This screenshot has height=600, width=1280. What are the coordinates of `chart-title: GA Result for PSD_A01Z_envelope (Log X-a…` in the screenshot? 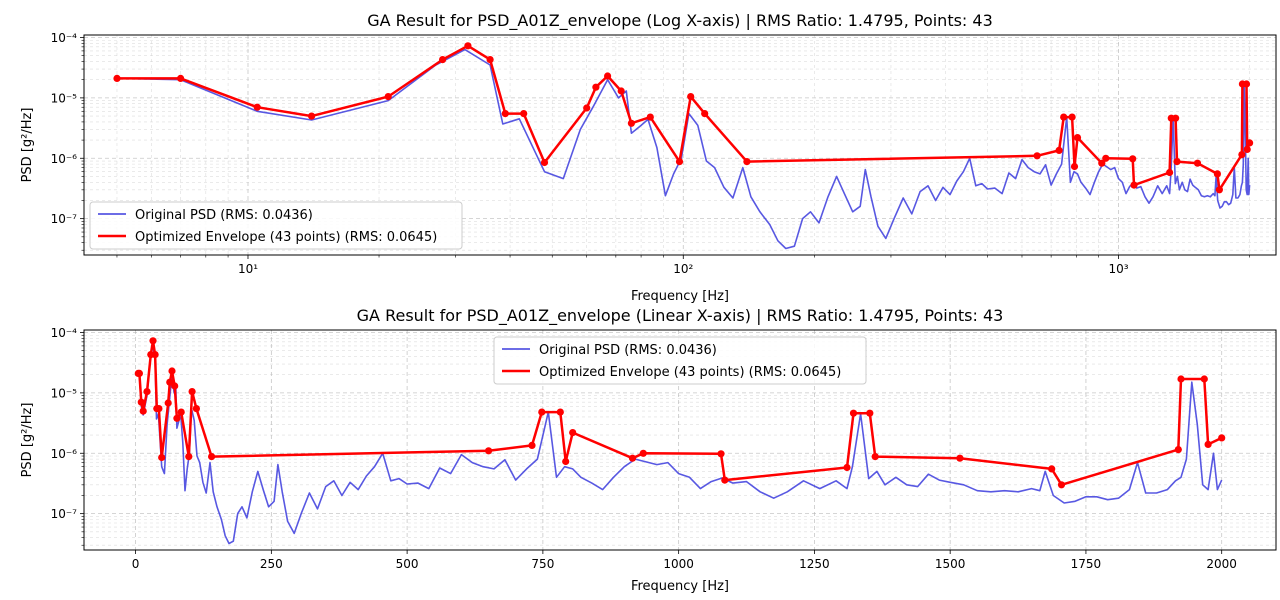 It's located at (680, 21).